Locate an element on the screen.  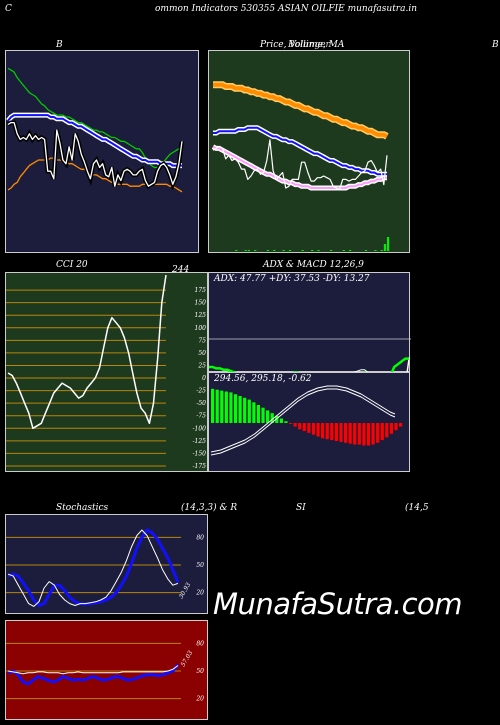
label-stoch-si: SI is located at coordinates (301, 508).